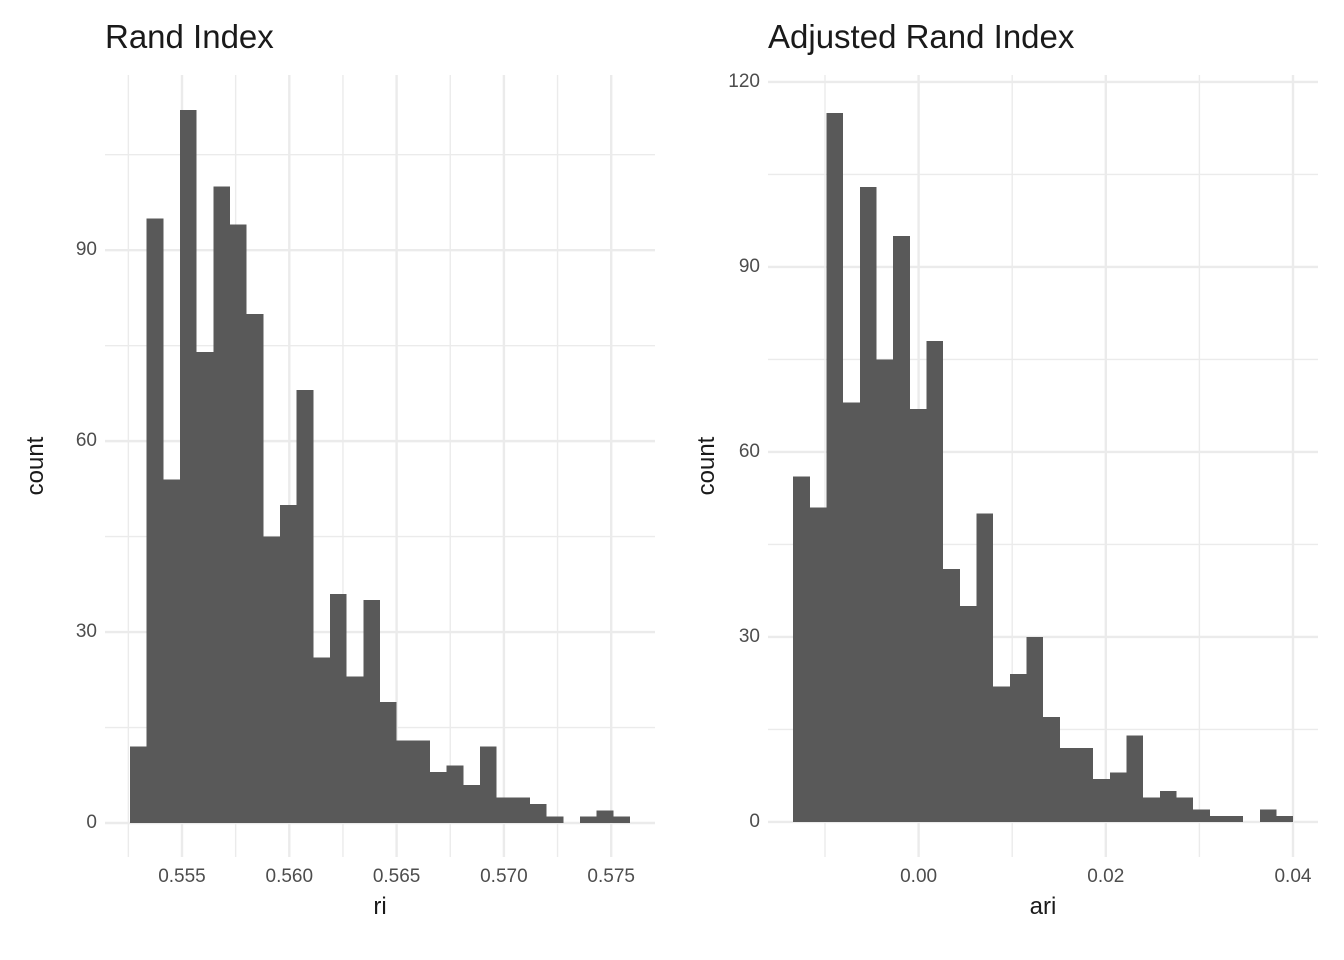 This screenshot has width=1344, height=960. What do you see at coordinates (182, 876) in the screenshot?
I see `x-tick-label: 0.555` at bounding box center [182, 876].